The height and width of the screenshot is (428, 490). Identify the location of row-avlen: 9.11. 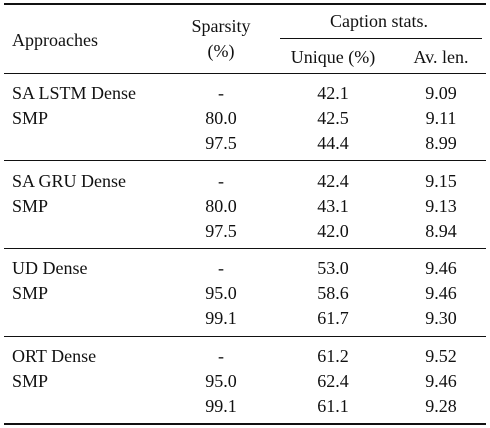
(441, 118).